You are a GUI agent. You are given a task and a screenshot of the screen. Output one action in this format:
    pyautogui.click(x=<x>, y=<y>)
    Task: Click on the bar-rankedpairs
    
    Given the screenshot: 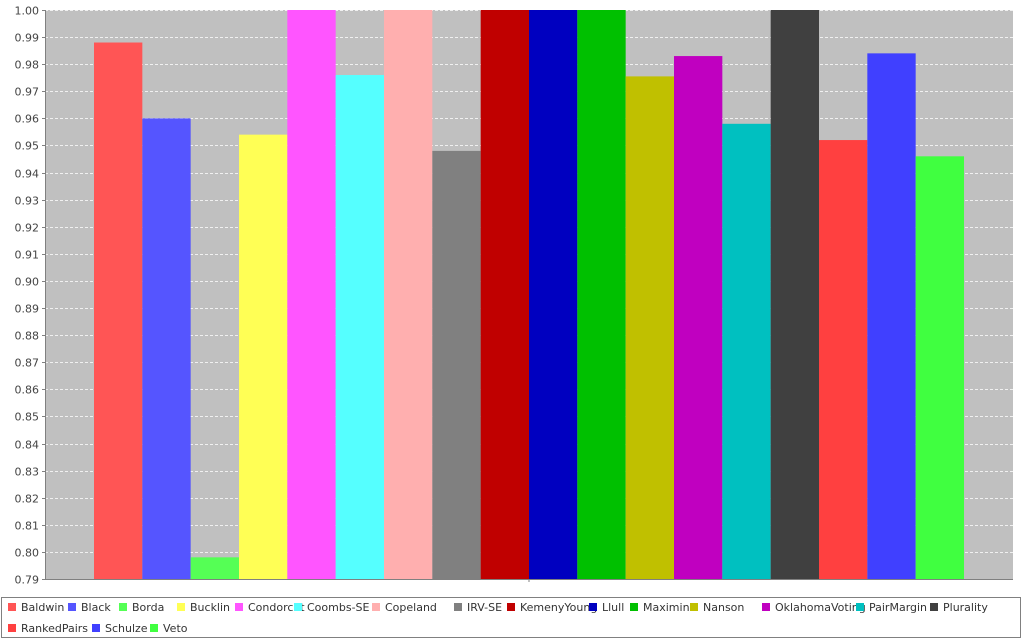 What is the action you would take?
    pyautogui.click(x=843, y=360)
    